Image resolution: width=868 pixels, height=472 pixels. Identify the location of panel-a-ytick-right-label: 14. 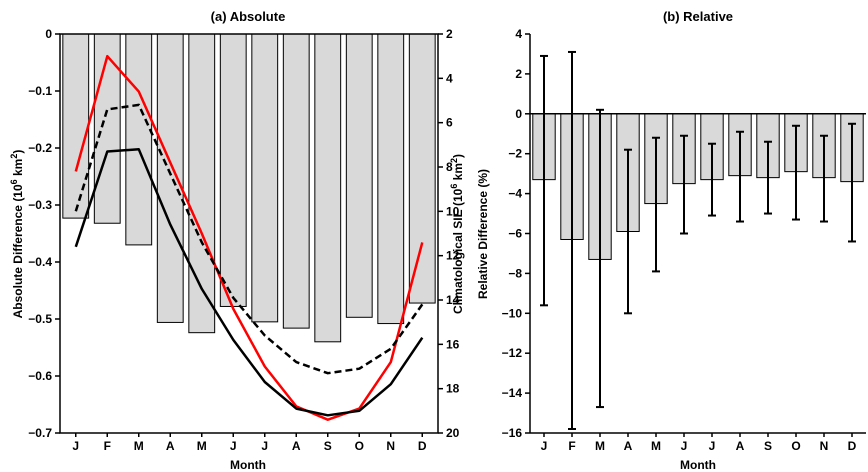
(453, 300).